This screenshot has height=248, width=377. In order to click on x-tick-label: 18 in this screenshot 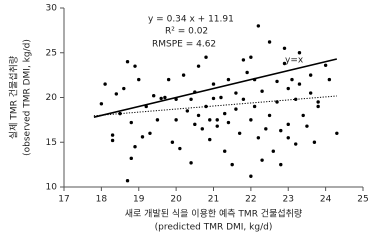, I will do `click(102, 200)`.